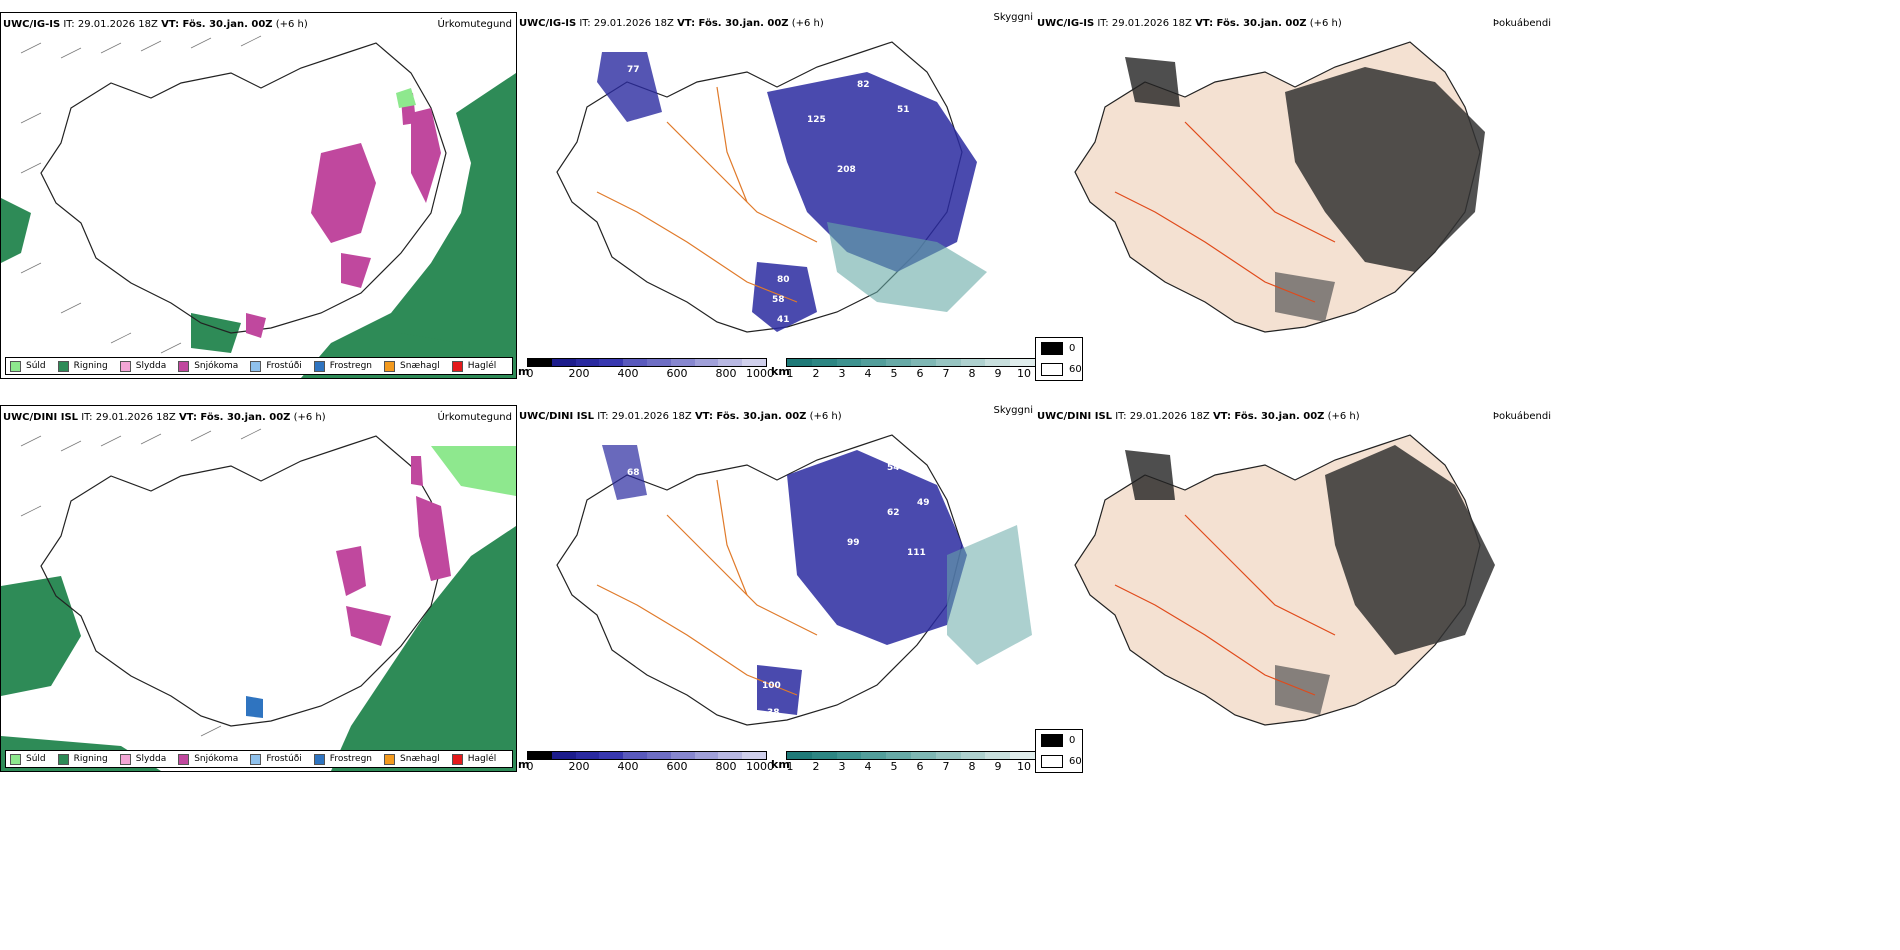 This screenshot has width=1900, height=950. What do you see at coordinates (923, 503) in the screenshot?
I see `value-label: 49` at bounding box center [923, 503].